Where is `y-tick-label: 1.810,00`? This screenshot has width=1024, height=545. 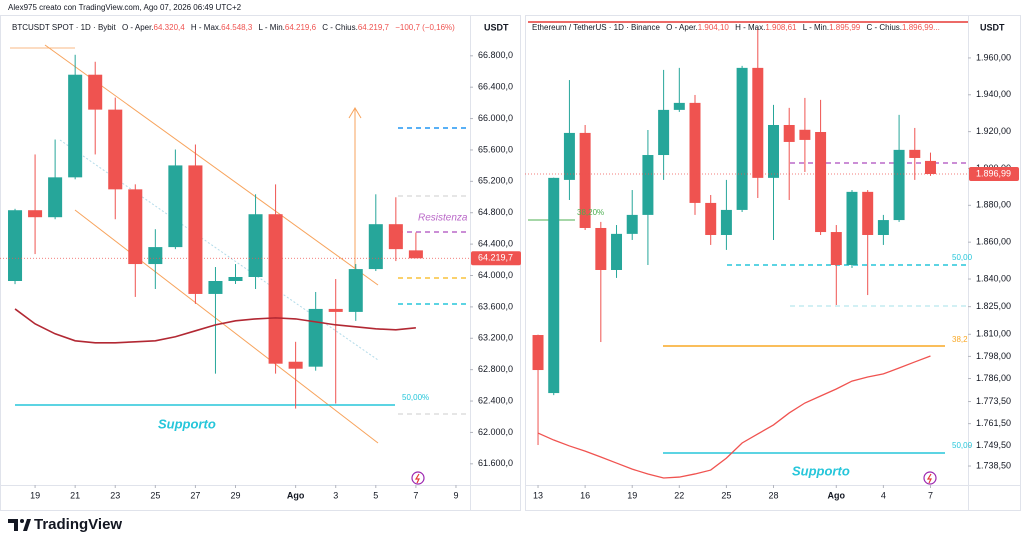 y-tick-label: 1.810,00 is located at coordinates (993, 334).